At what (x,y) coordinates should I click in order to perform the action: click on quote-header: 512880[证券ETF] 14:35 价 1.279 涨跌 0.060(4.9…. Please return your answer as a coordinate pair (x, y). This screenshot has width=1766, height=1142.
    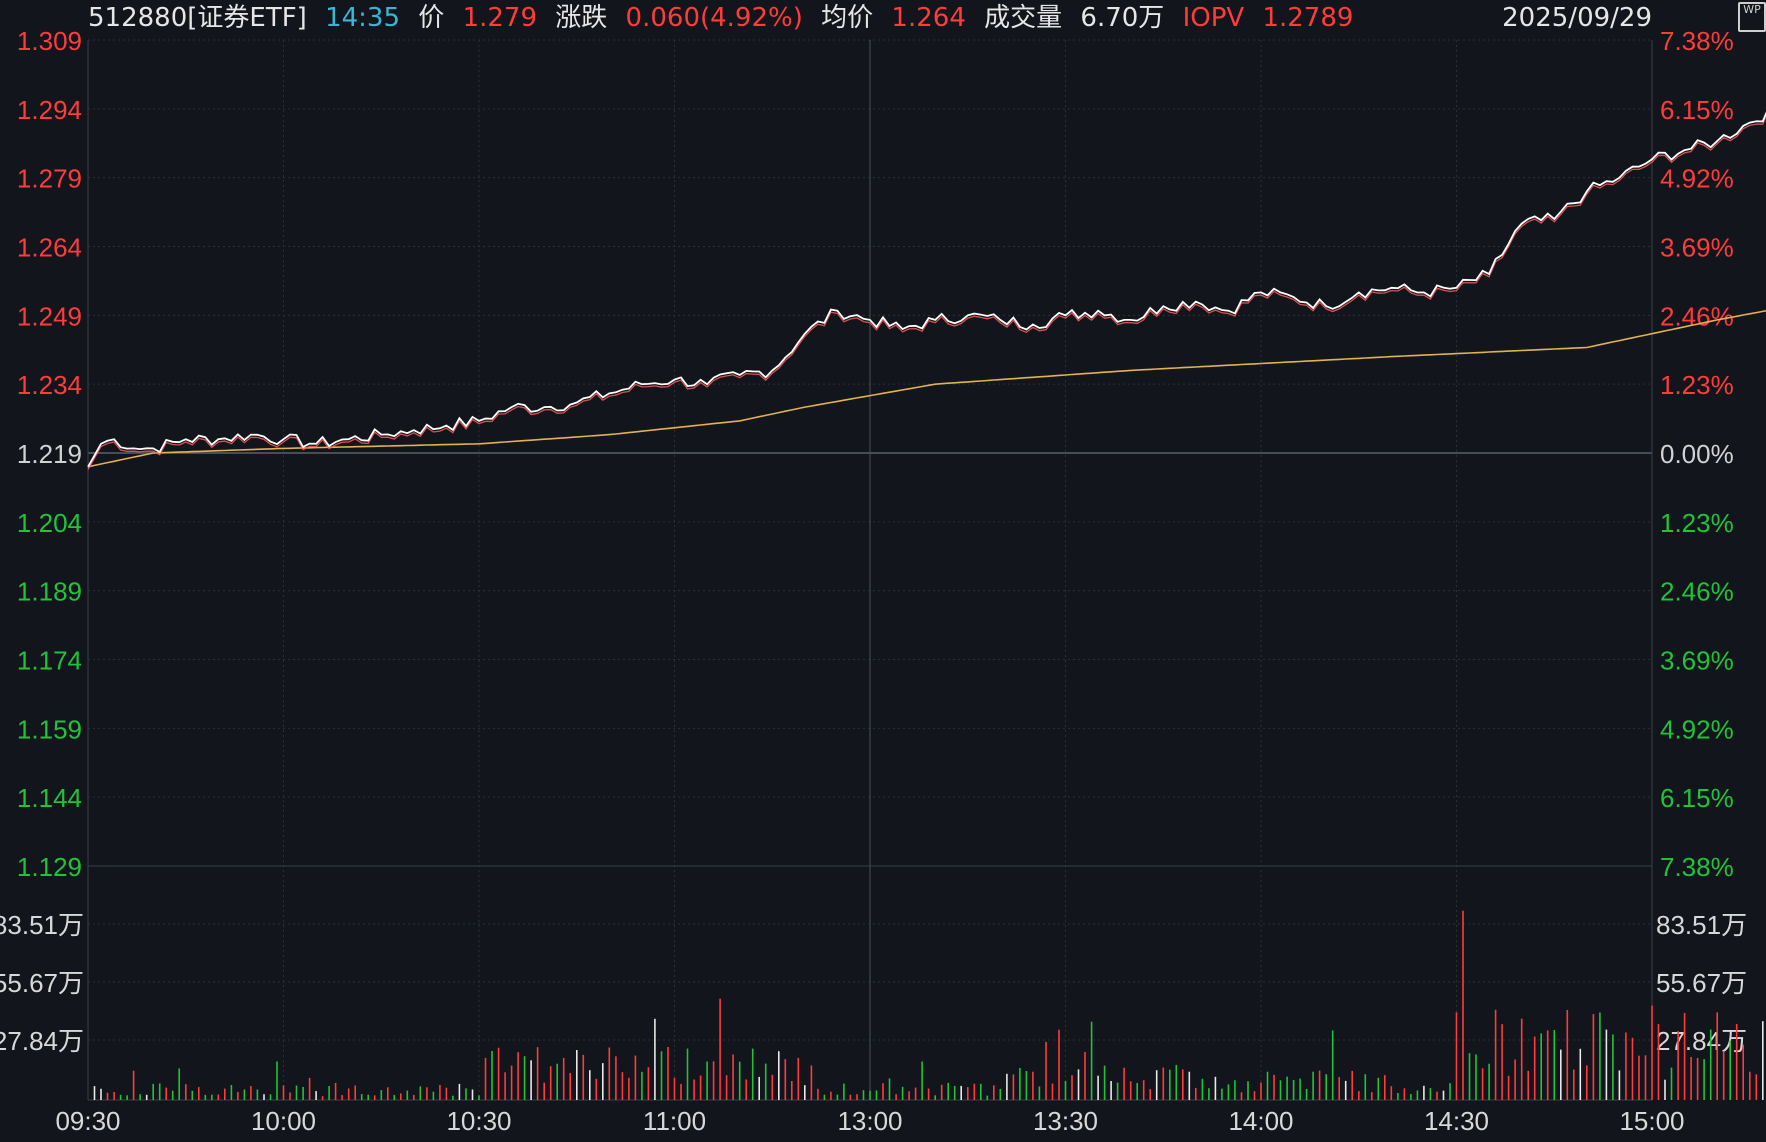
    Looking at the image, I should click on (725, 18).